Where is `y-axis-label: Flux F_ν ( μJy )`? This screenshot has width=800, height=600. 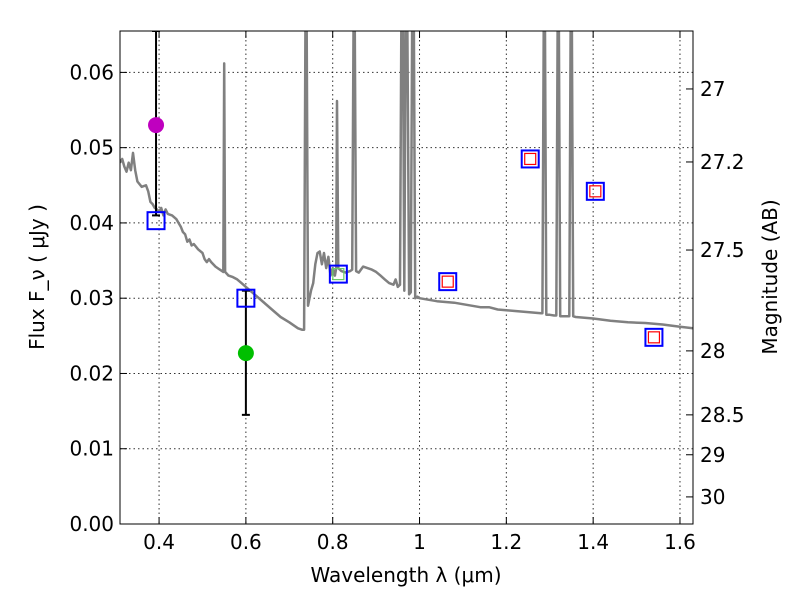 y-axis-label: Flux F_ν ( μJy ) is located at coordinates (37, 277).